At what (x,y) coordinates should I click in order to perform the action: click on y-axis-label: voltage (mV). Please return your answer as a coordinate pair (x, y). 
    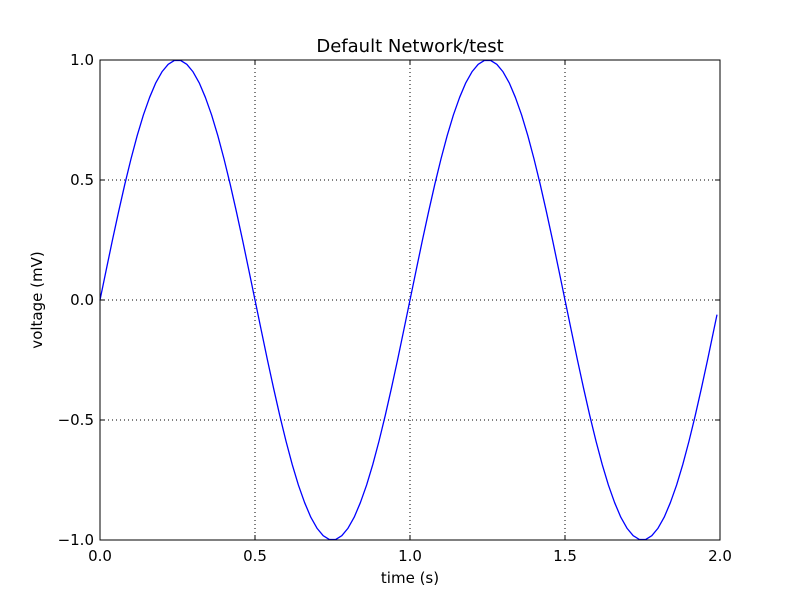
    Looking at the image, I should click on (37, 299).